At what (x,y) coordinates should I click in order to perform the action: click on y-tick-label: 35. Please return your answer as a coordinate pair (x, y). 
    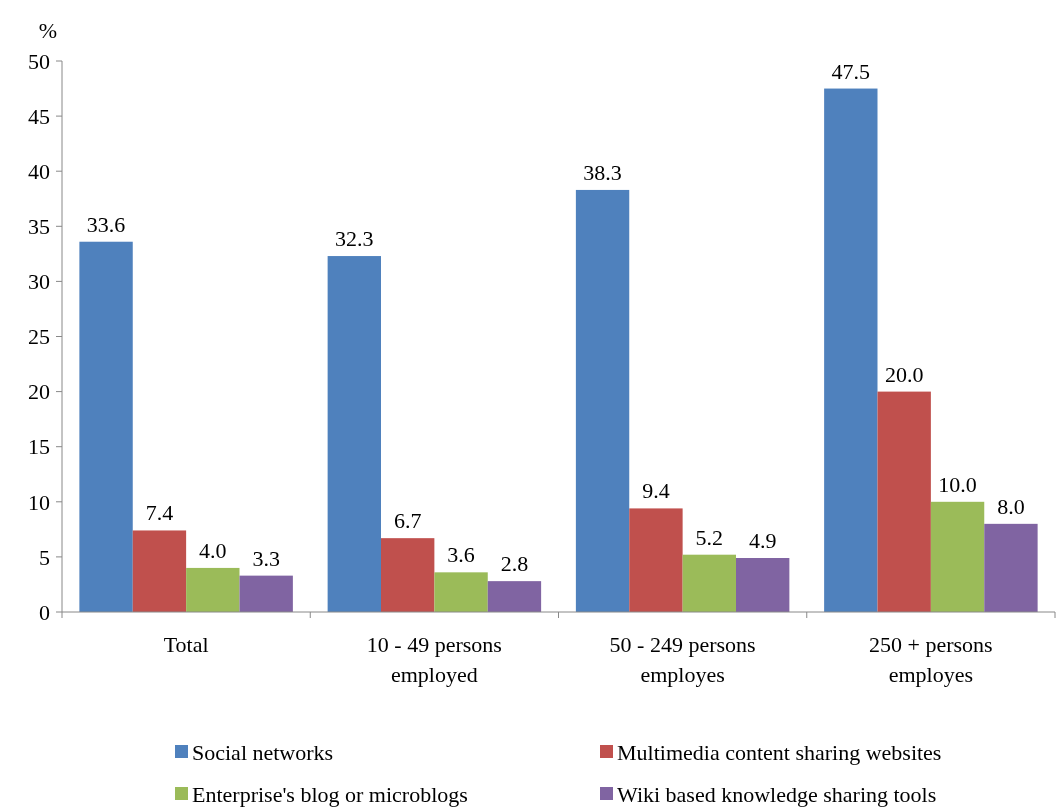
    Looking at the image, I should click on (39, 226).